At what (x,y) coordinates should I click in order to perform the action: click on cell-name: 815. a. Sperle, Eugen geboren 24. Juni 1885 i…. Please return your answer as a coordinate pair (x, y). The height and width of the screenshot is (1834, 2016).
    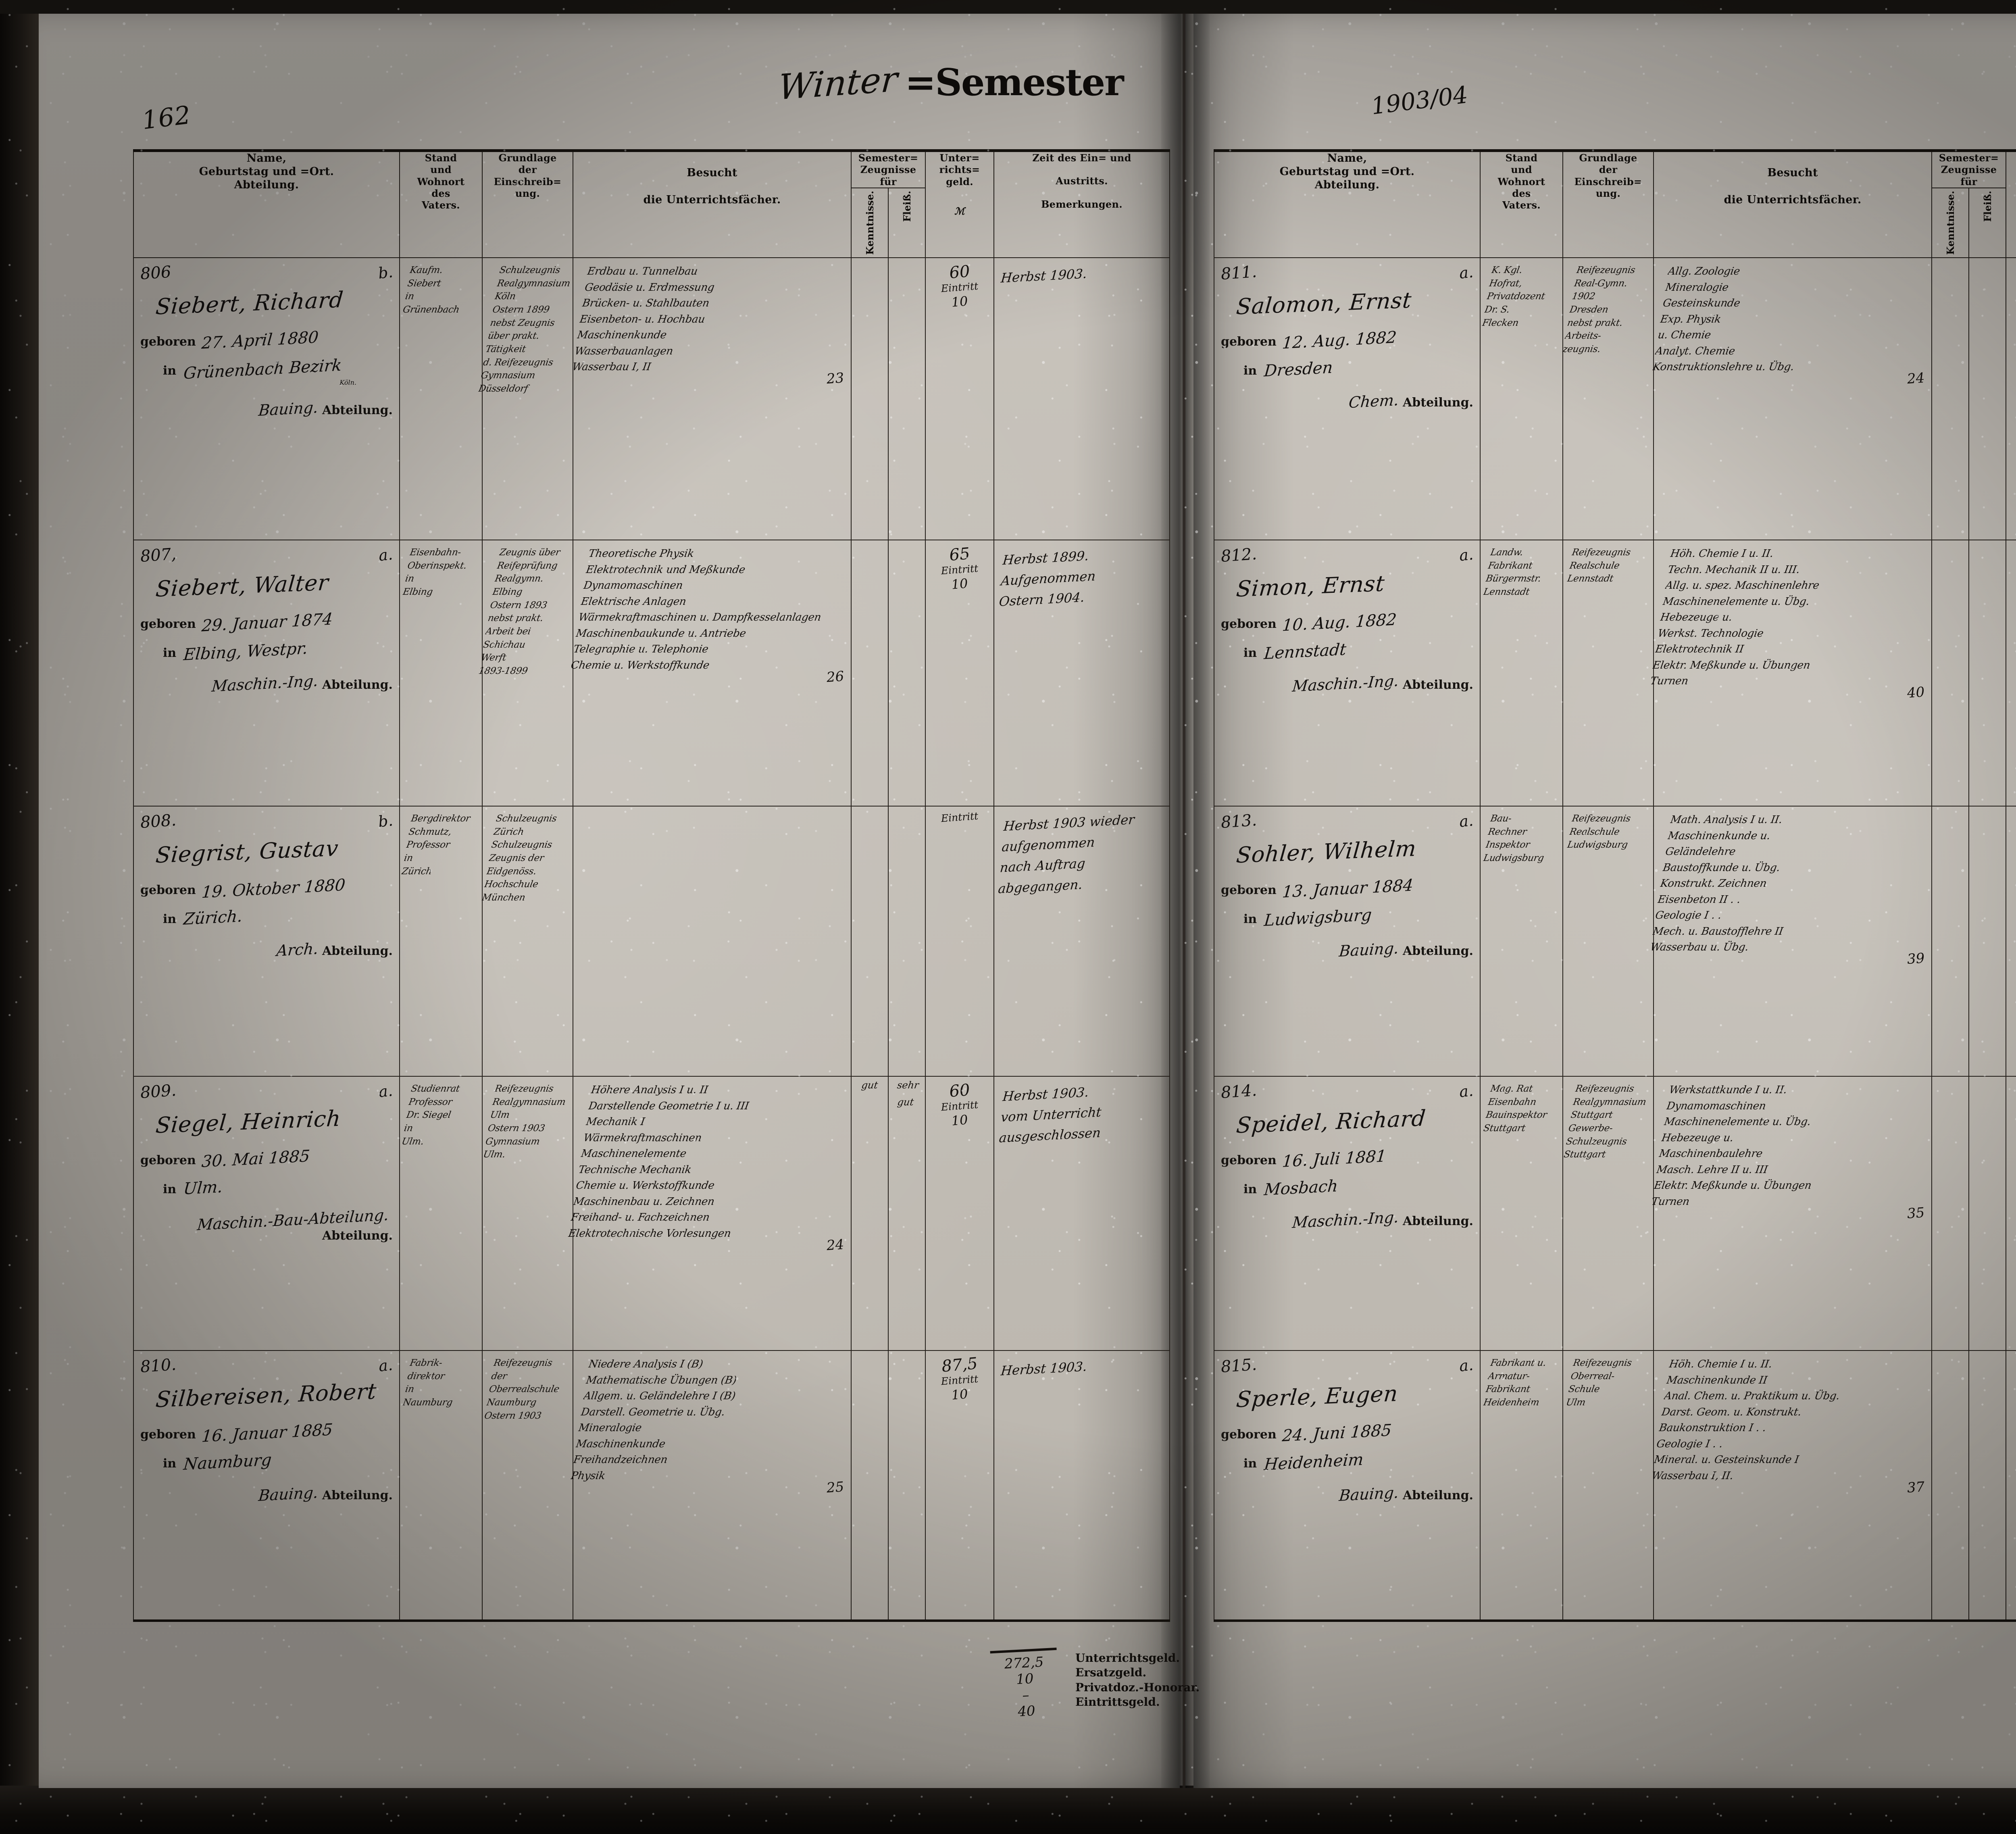
    Looking at the image, I should click on (1347, 1486).